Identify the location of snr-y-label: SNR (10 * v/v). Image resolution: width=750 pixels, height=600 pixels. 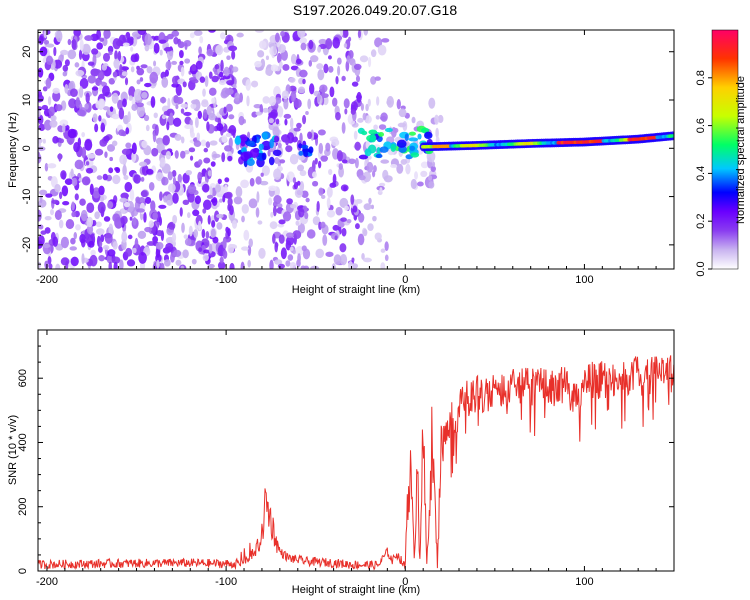
(13, 450).